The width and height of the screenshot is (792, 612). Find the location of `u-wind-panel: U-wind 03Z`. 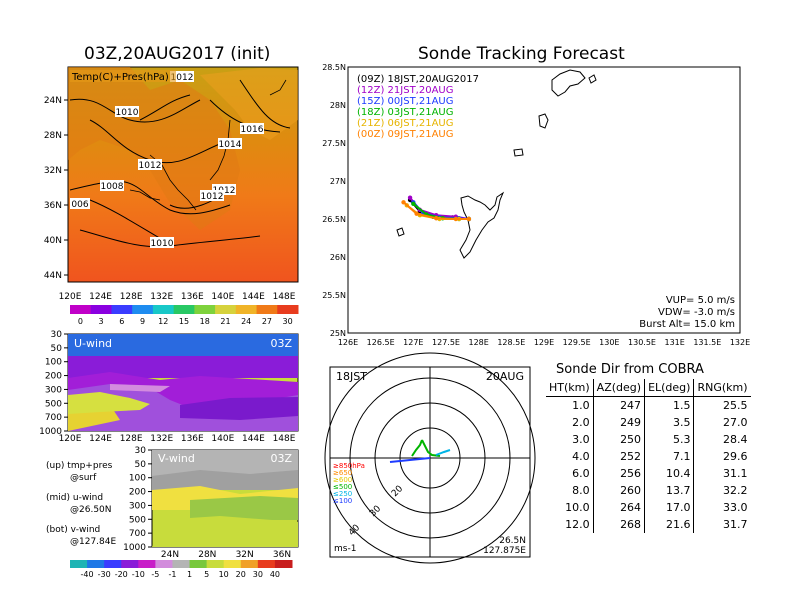

u-wind-panel: U-wind 03Z is located at coordinates (183, 382).